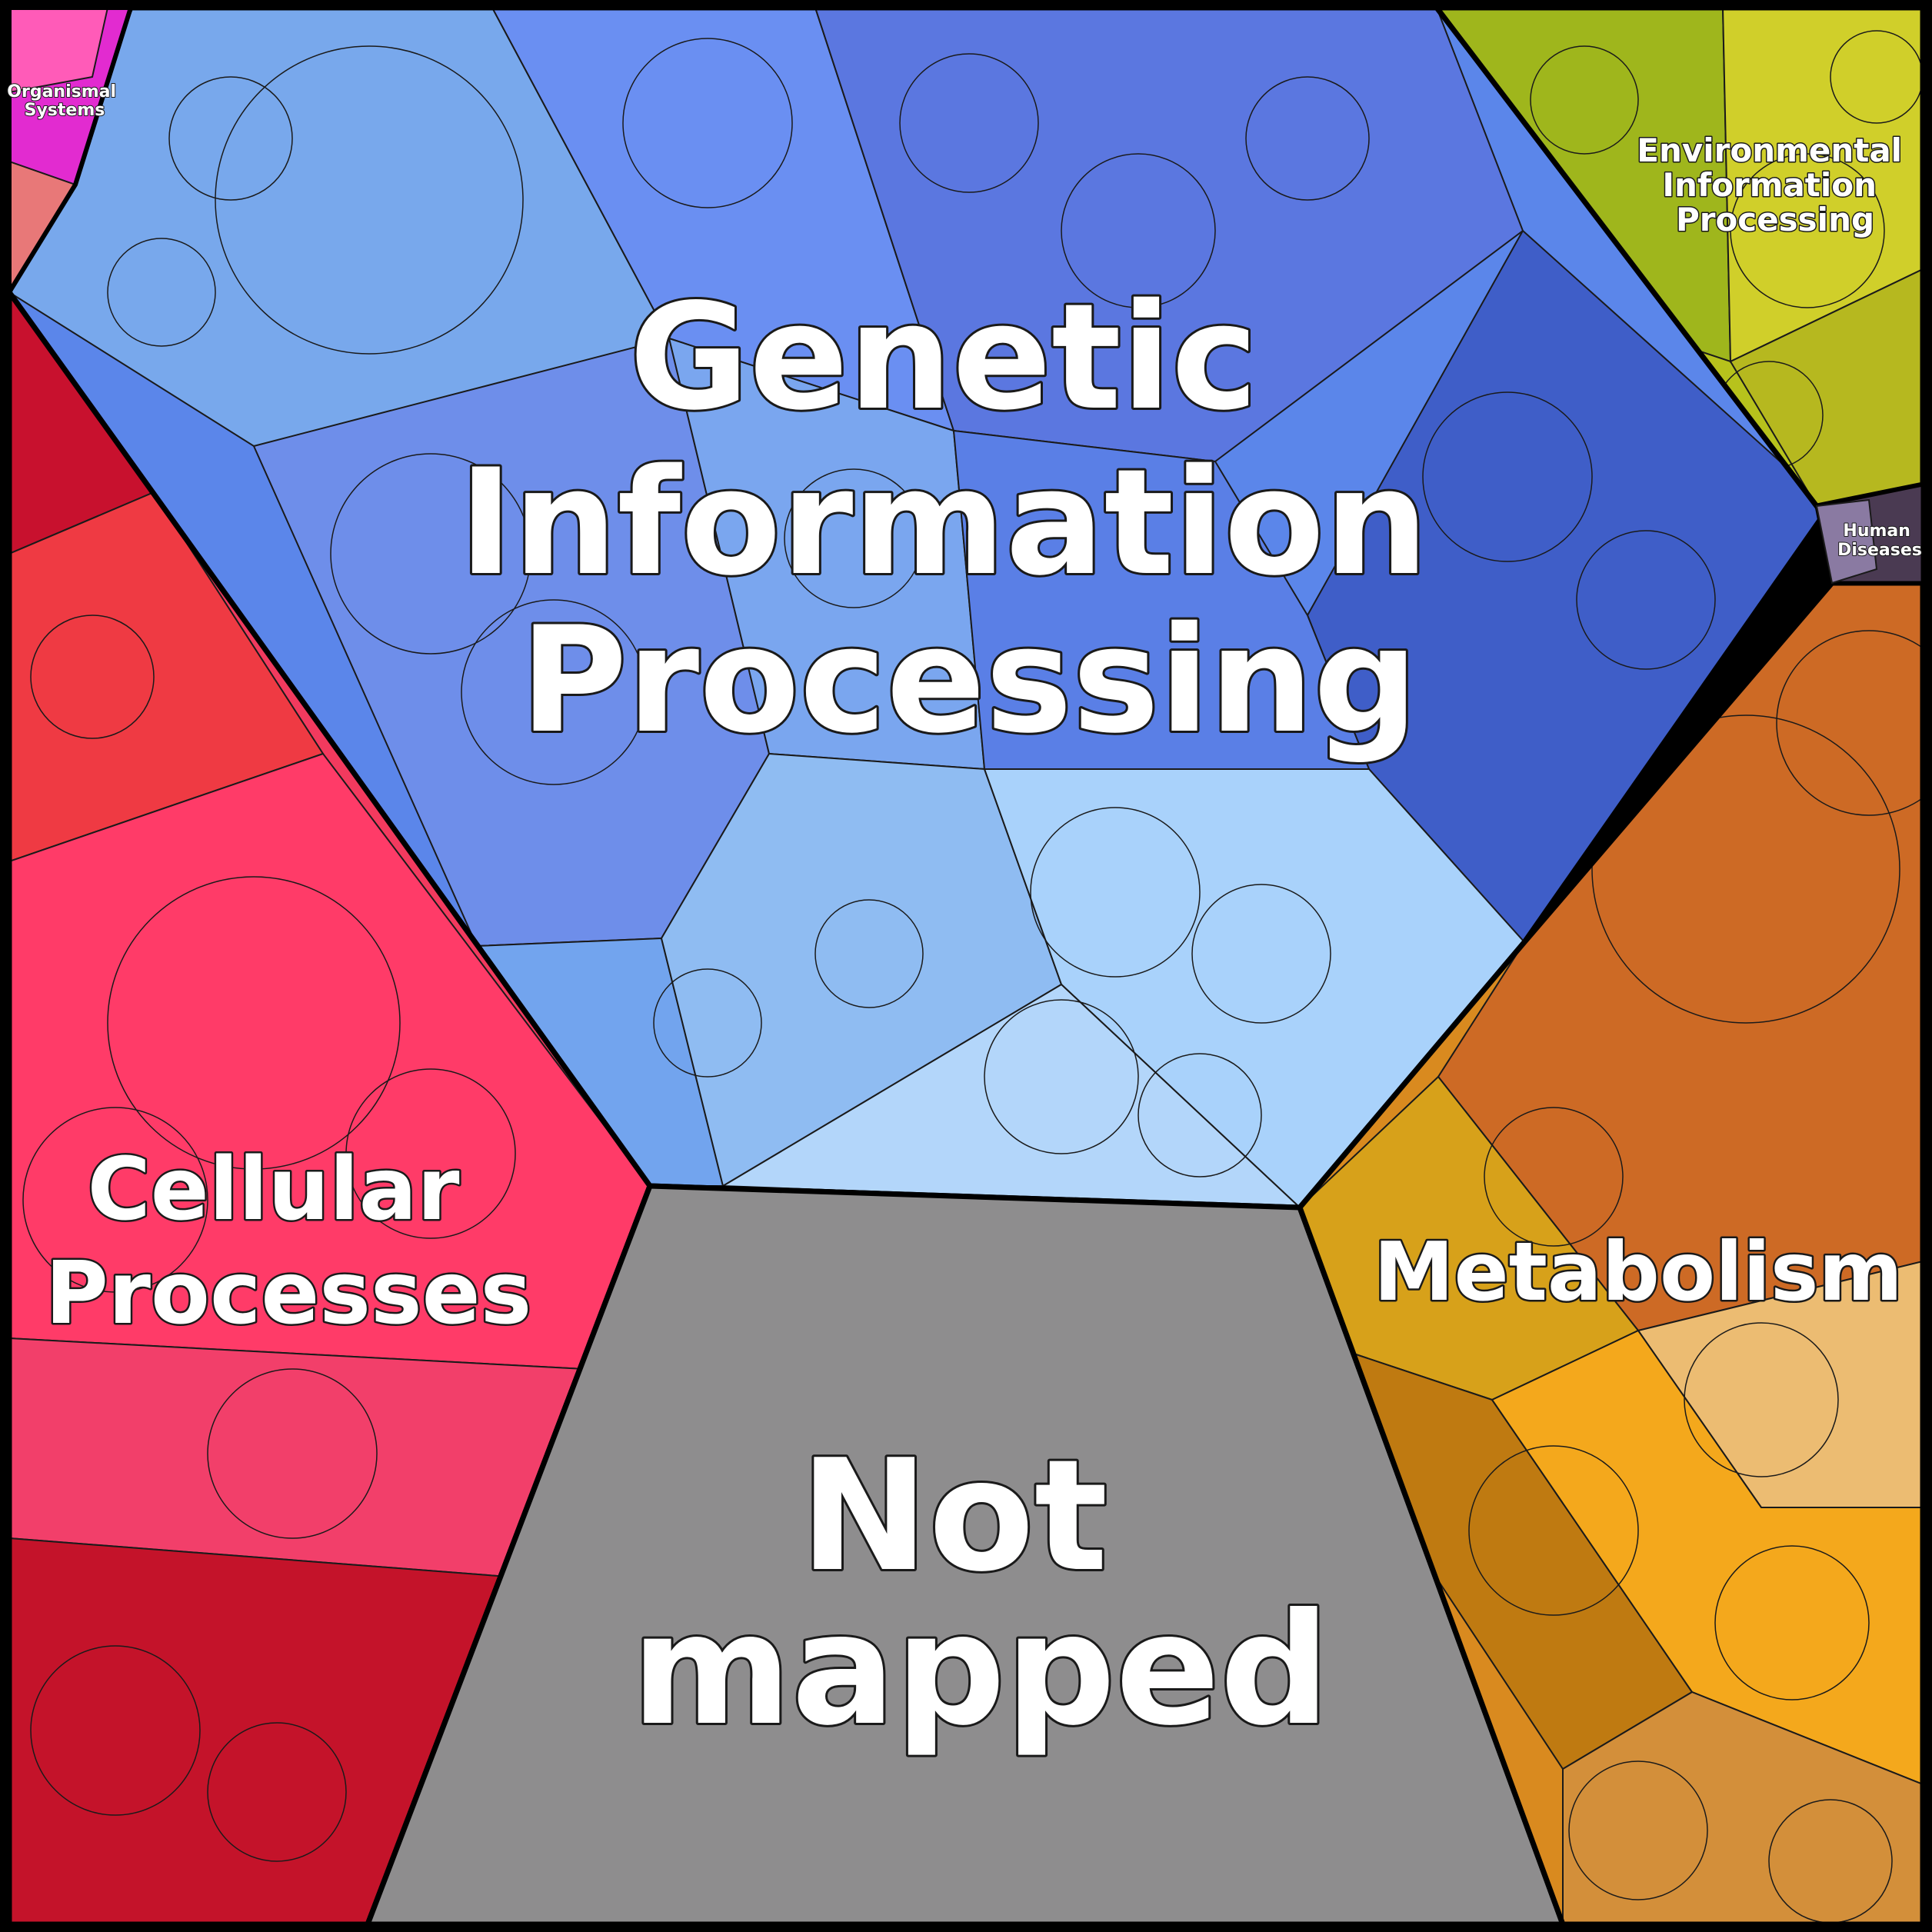  Describe the element at coordinates (61, 92) in the screenshot. I see `label-line: Organismal` at that location.